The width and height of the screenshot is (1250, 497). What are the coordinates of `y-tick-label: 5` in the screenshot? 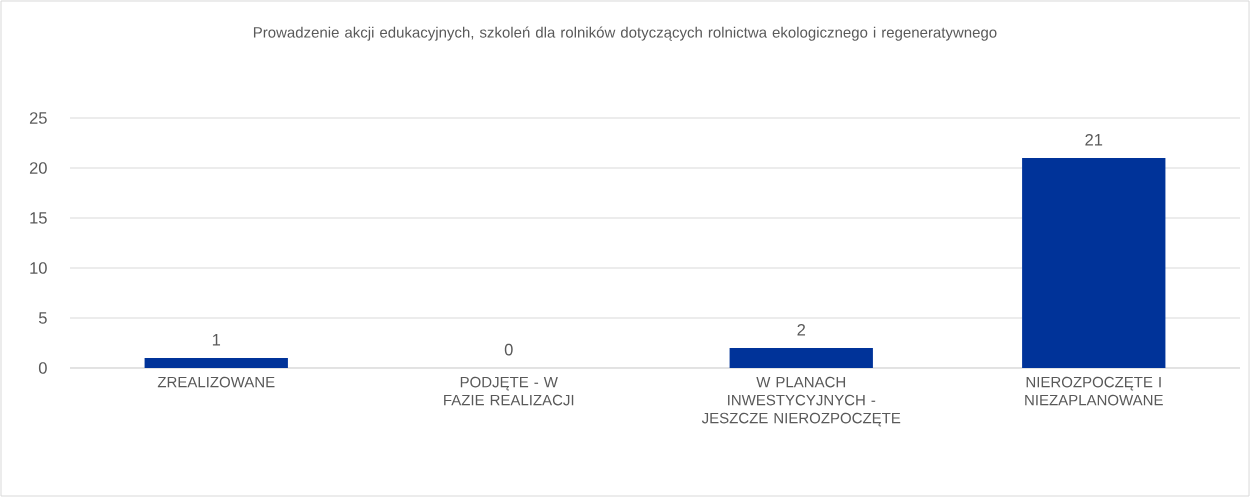 It's located at (42, 318).